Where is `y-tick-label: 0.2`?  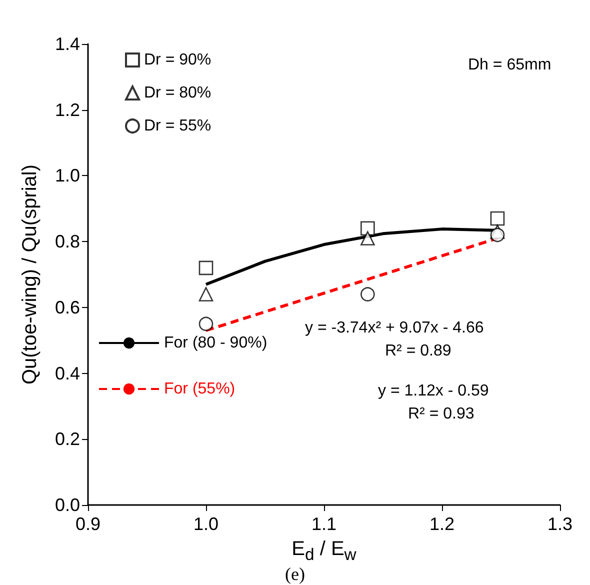
y-tick-label: 0.2 is located at coordinates (67, 439).